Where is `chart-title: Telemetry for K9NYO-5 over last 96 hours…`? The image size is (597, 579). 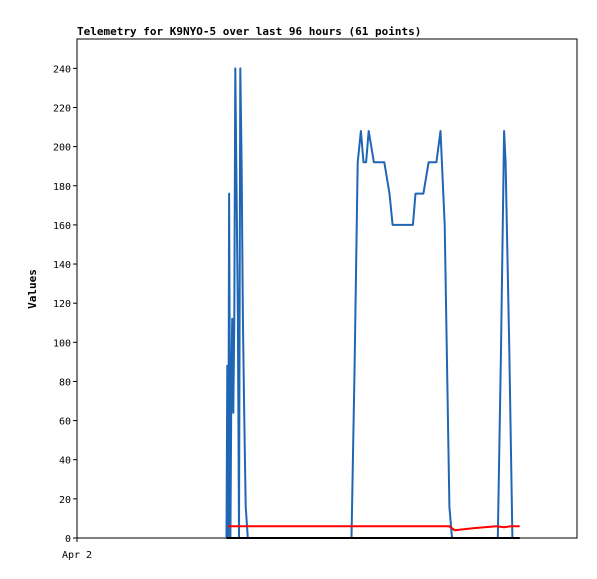 chart-title: Telemetry for K9NYO-5 over last 96 hours… is located at coordinates (249, 31).